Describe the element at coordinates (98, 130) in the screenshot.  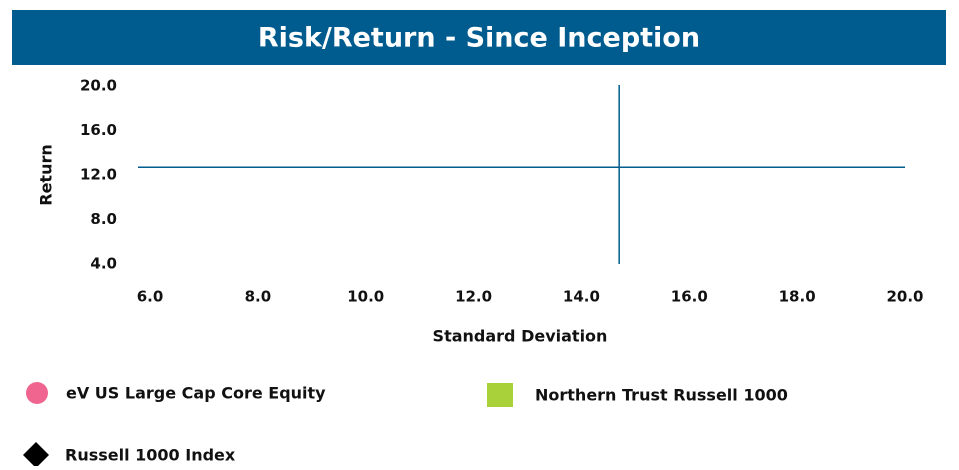
I see `y-tick-label: 16.0` at that location.